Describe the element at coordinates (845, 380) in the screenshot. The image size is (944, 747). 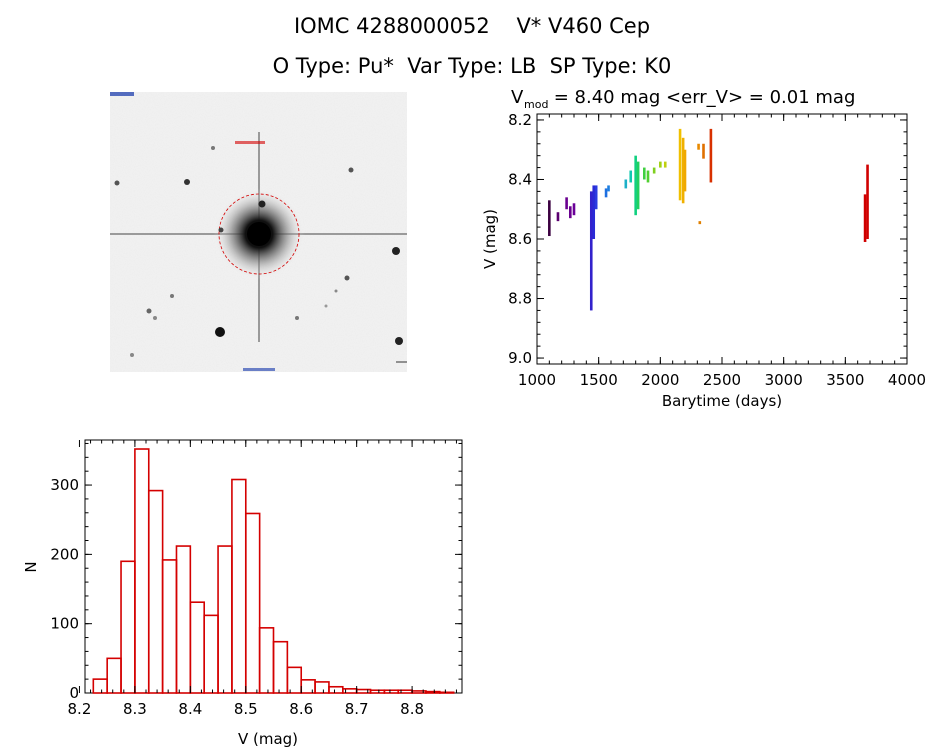
I see `x-tick-label: 3500` at that location.